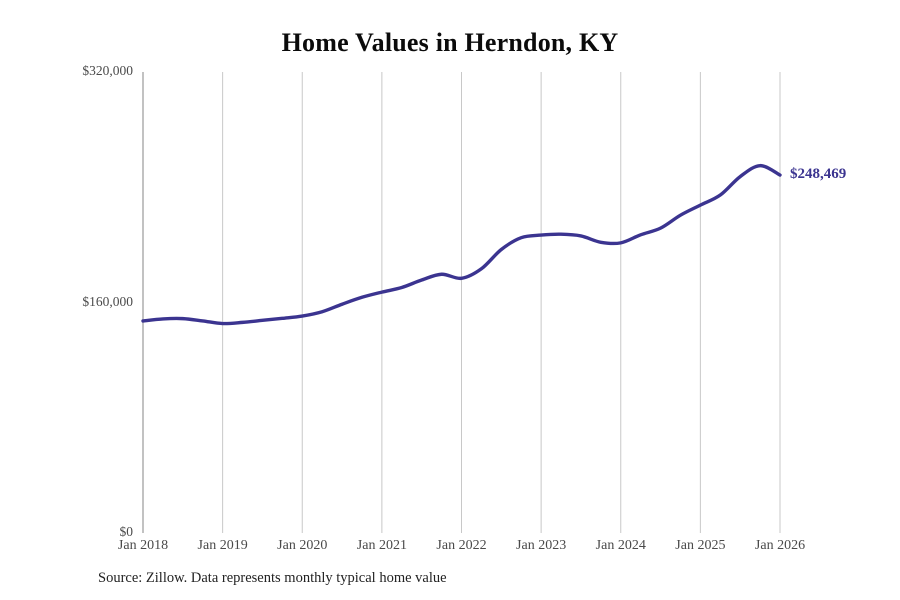 The width and height of the screenshot is (900, 600). Describe the element at coordinates (818, 174) in the screenshot. I see `end-value-annotation: $248,469` at that location.